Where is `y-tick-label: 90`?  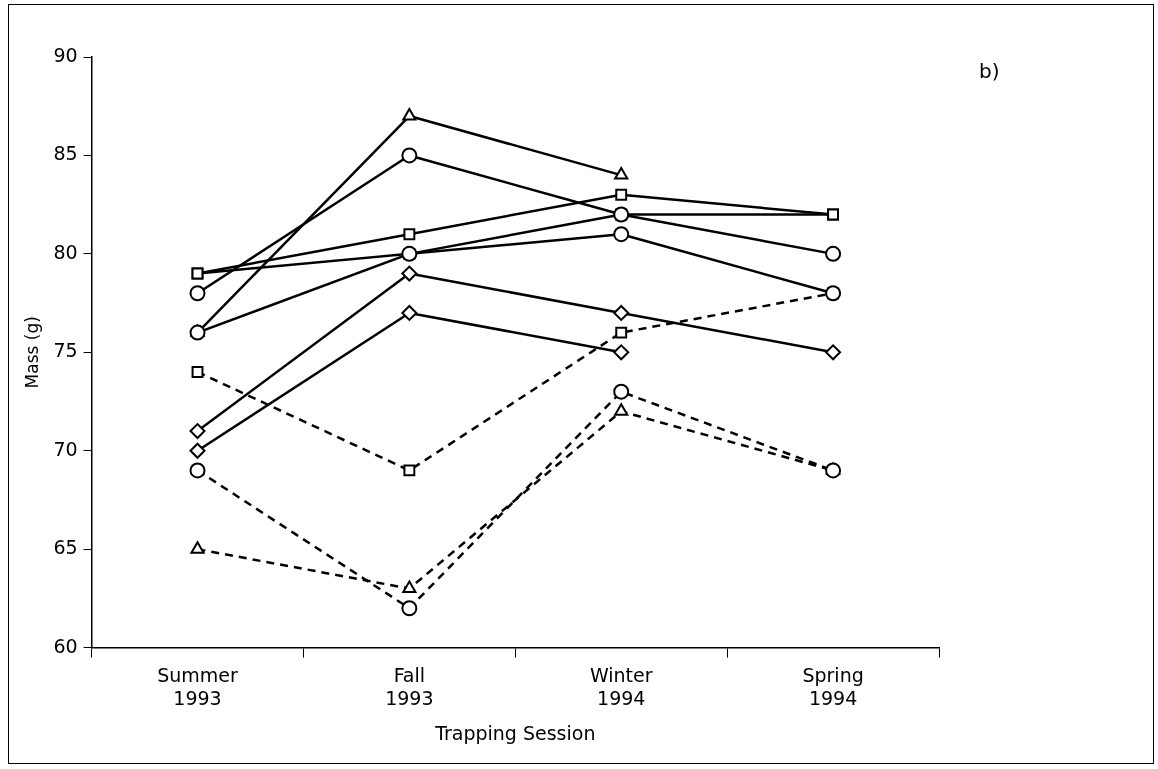
y-tick-label: 90 is located at coordinates (65, 54).